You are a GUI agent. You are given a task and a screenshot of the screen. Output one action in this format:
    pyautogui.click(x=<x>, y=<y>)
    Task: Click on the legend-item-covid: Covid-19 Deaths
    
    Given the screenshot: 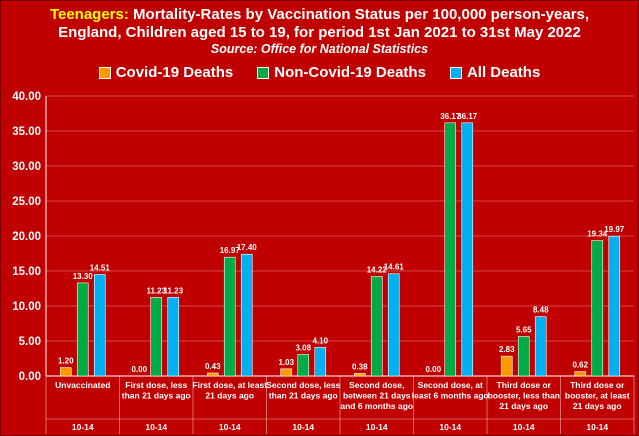 What is the action you would take?
    pyautogui.click(x=166, y=72)
    